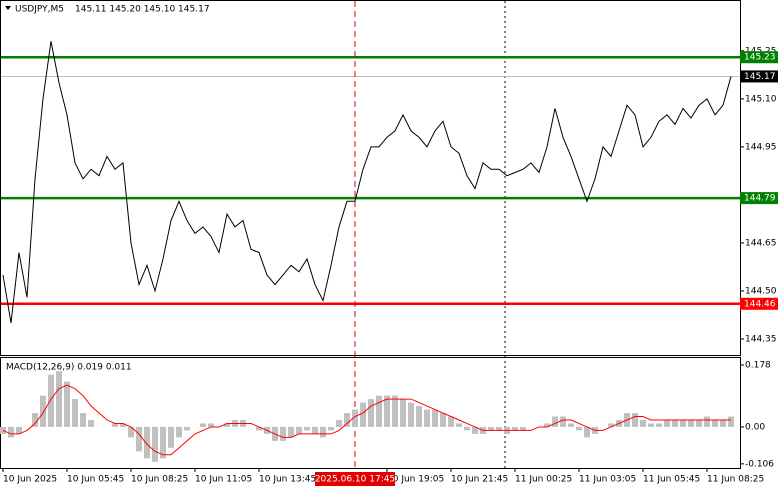 The height and width of the screenshot is (489, 781). What do you see at coordinates (142, 10) in the screenshot?
I see `ohlc: 145.11 145.20 145.10 145.17` at bounding box center [142, 10].